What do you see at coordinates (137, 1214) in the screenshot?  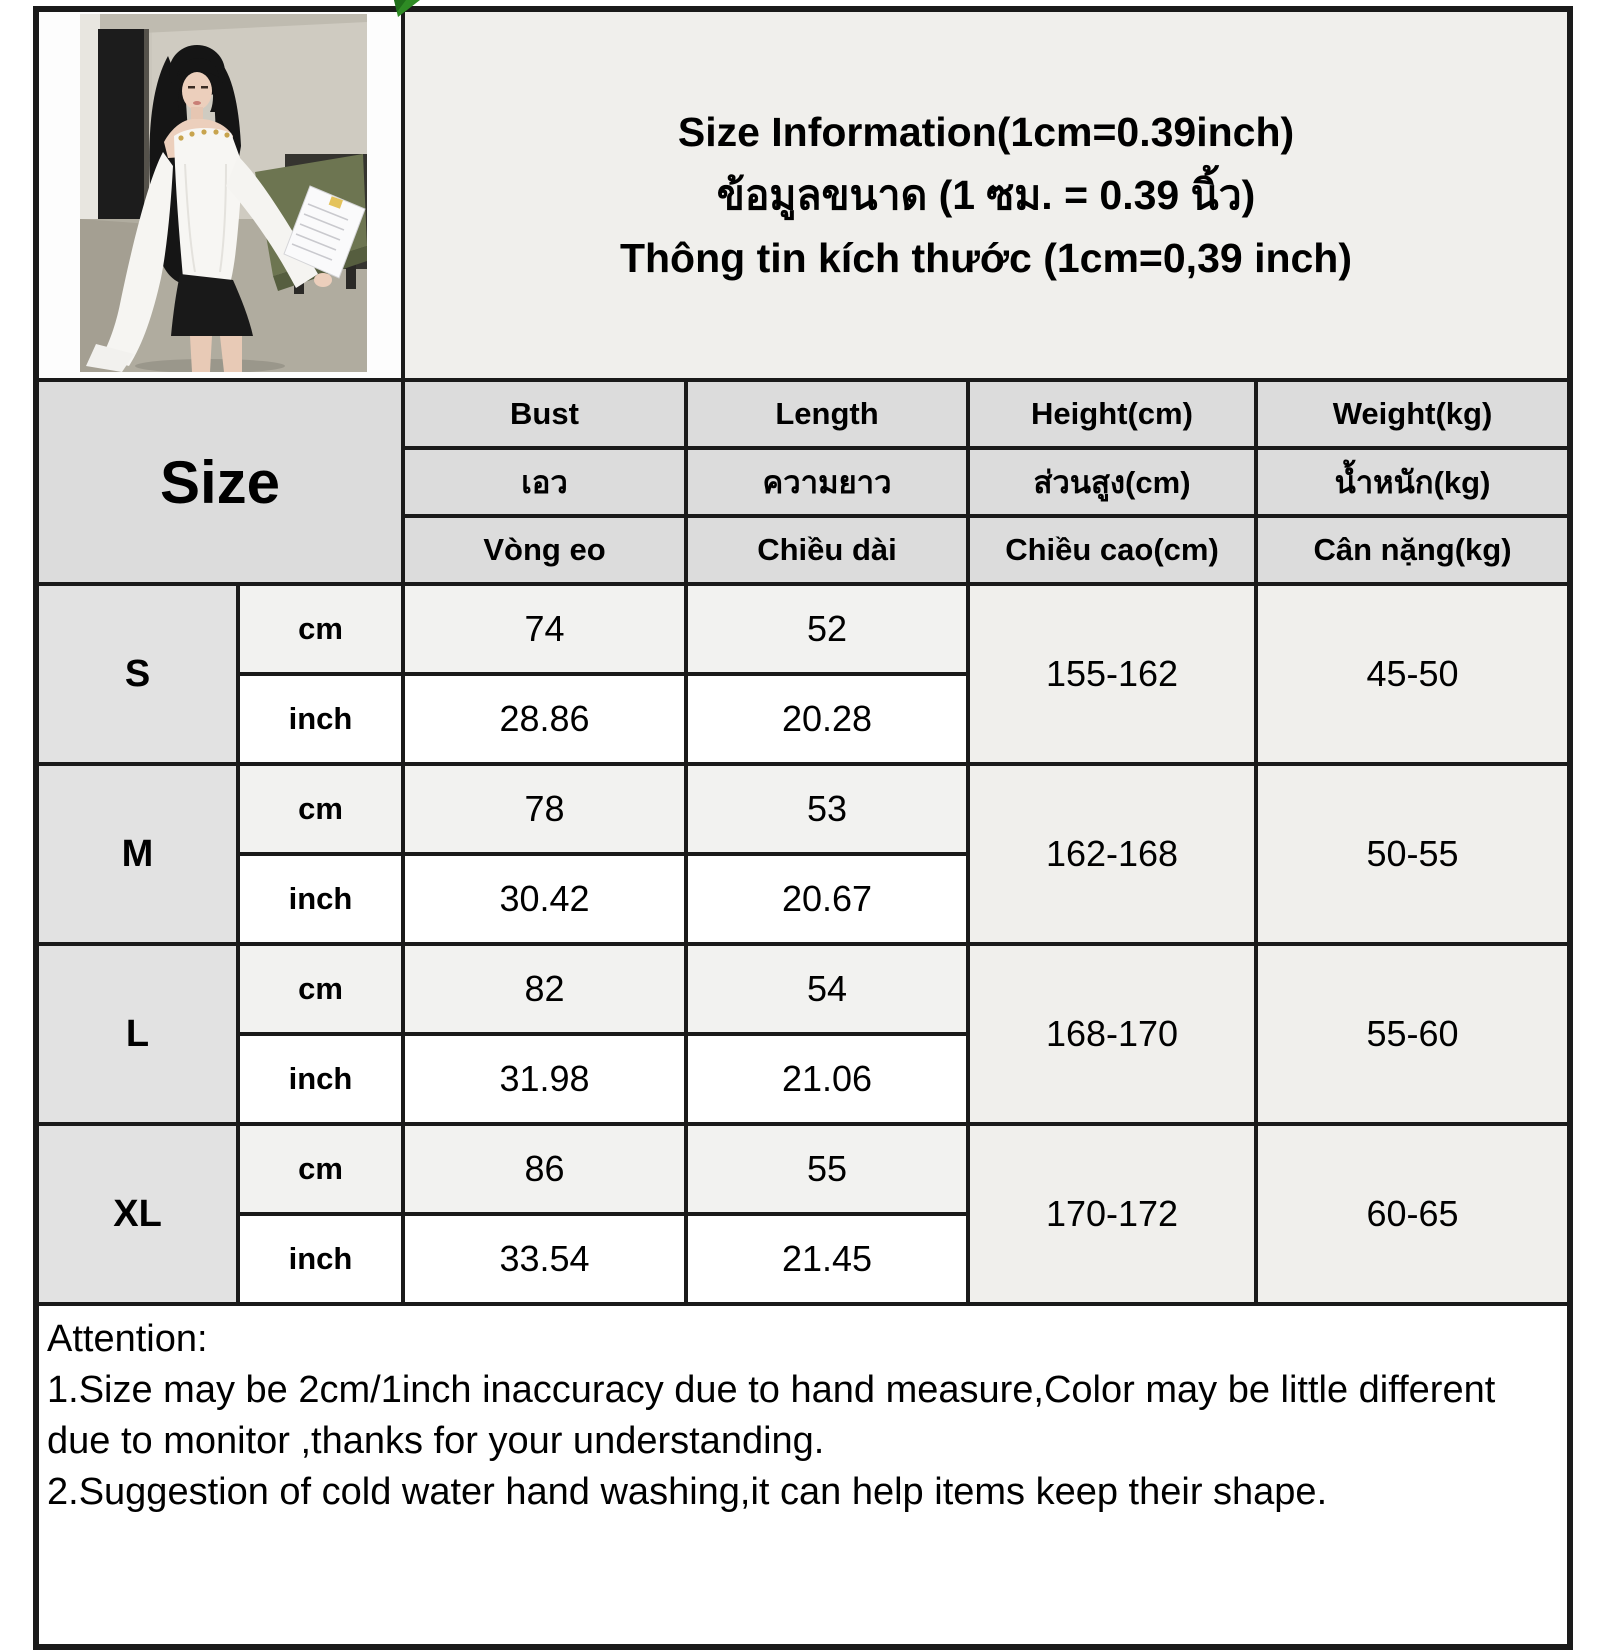 I see `size-label-xl: XL` at bounding box center [137, 1214].